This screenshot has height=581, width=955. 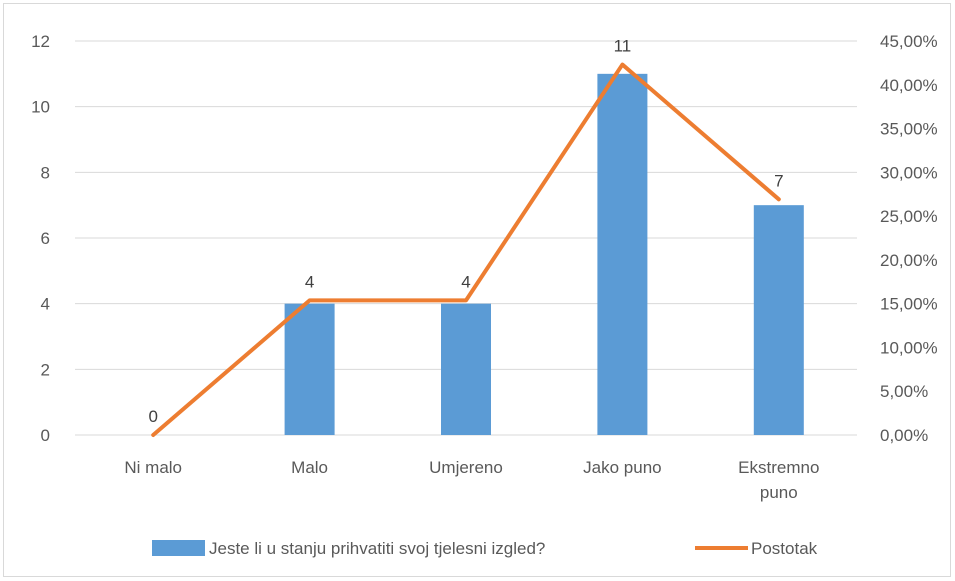 I want to click on y-left-tick-label: 8, so click(x=45, y=172).